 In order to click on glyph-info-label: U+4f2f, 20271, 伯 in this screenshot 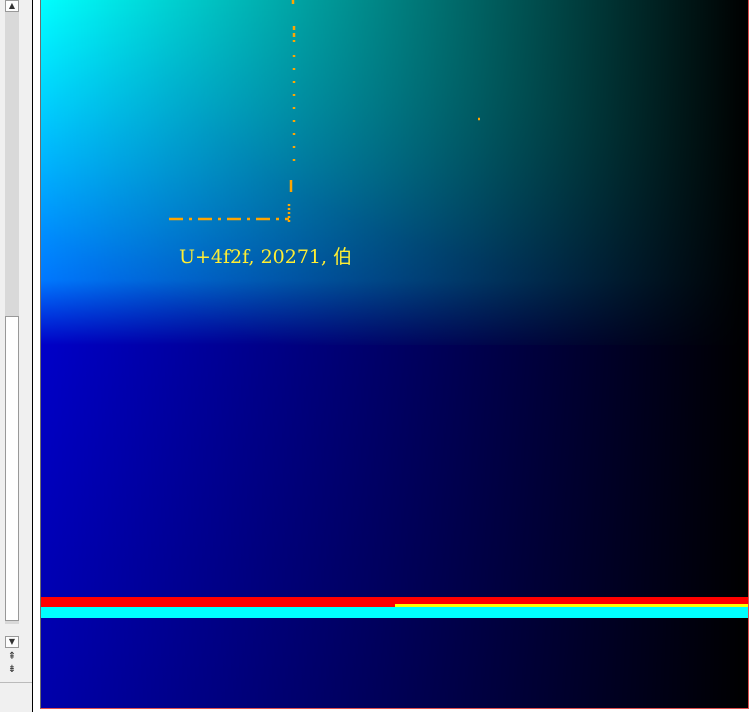, I will do `click(266, 257)`.